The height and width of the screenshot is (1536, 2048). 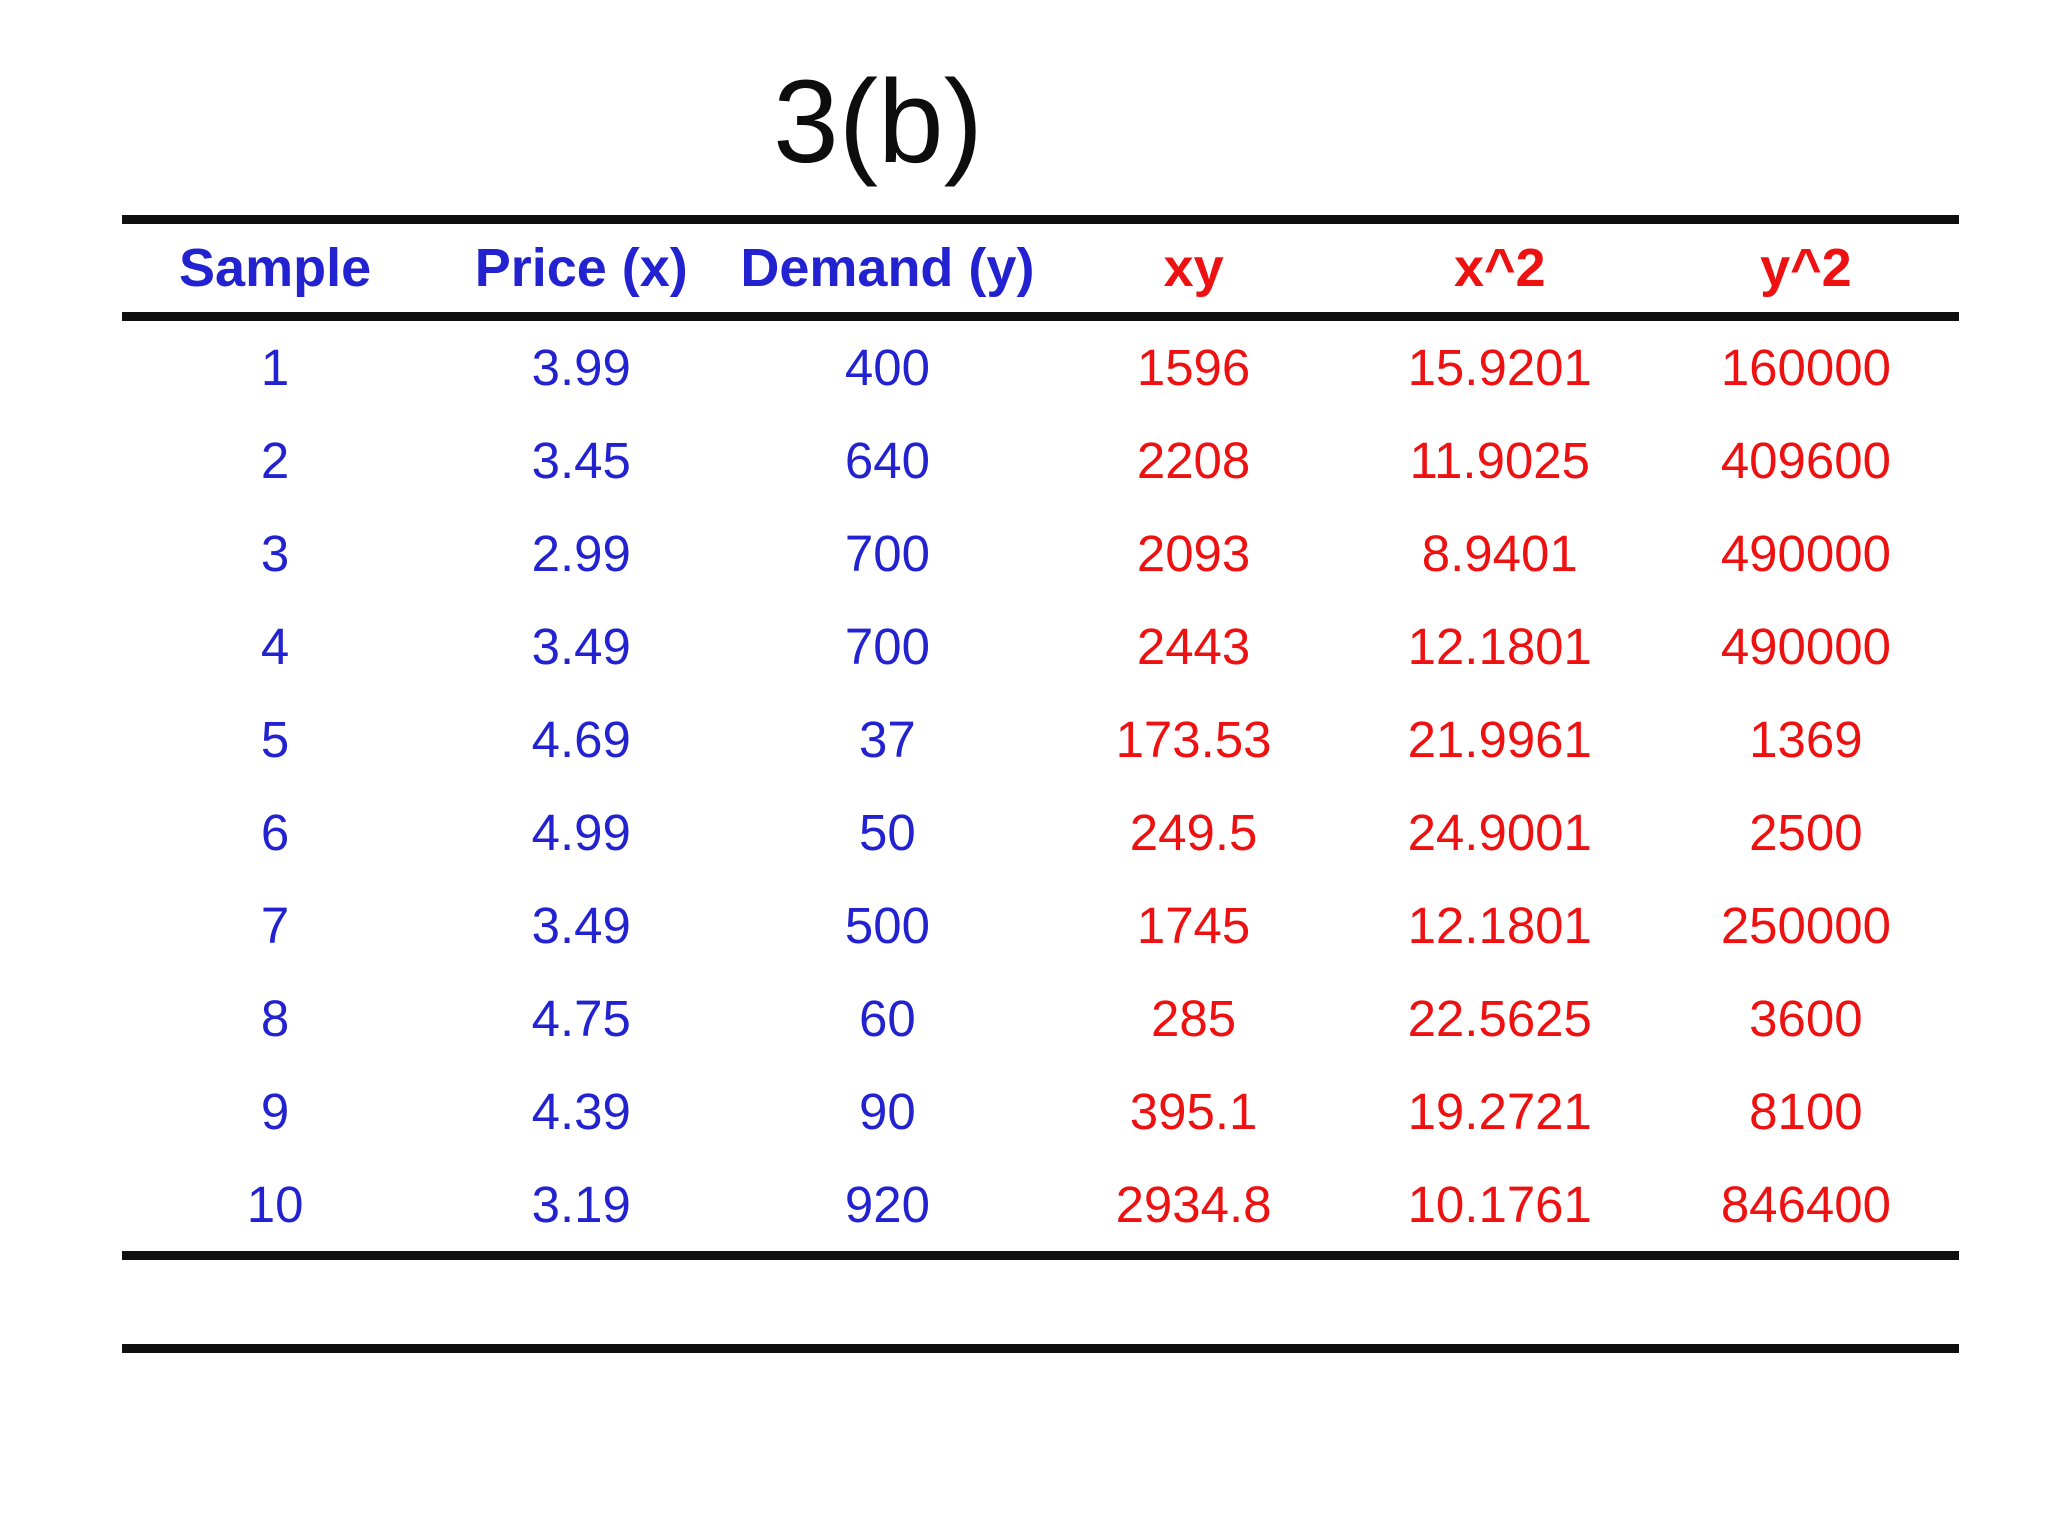 I want to click on table-footer-rule, so click(x=1040, y=1348).